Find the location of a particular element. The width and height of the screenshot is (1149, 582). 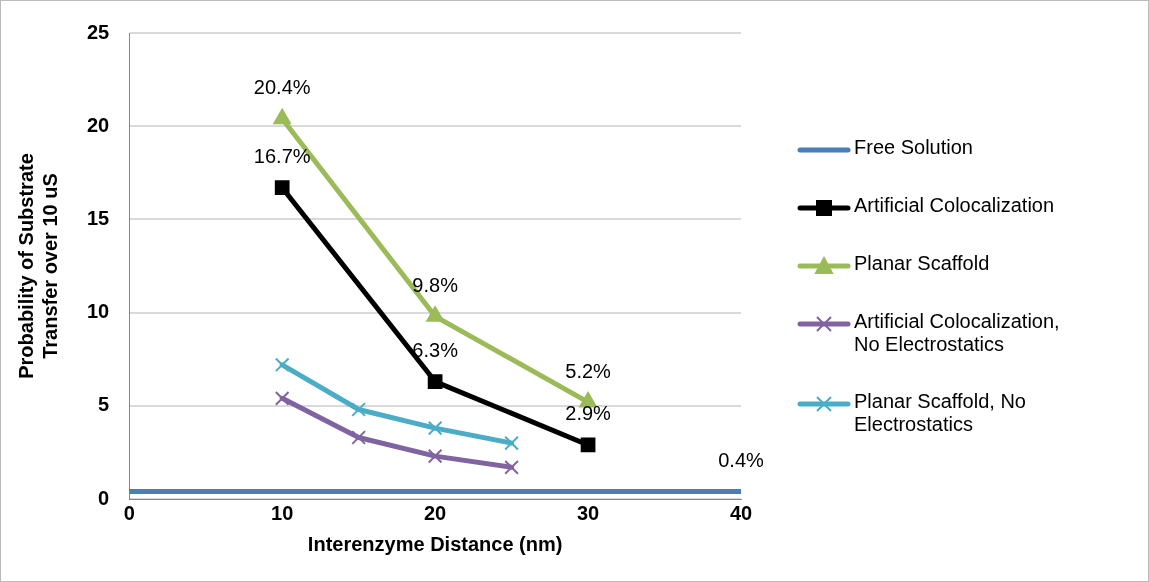

y-tick-label: 0 is located at coordinates (104, 497).